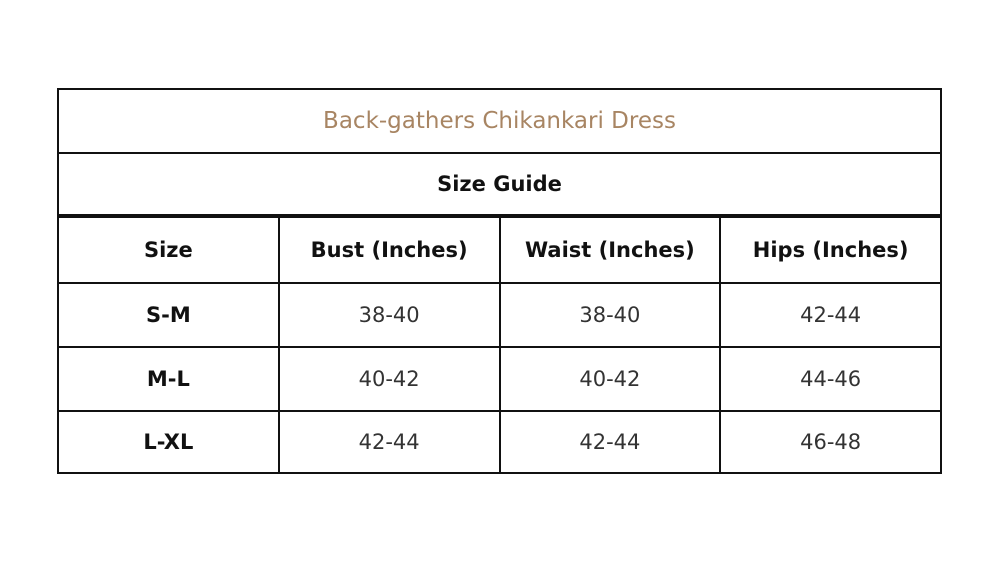 This screenshot has height=563, width=1000. Describe the element at coordinates (168, 250) in the screenshot. I see `header-size: Size` at that location.